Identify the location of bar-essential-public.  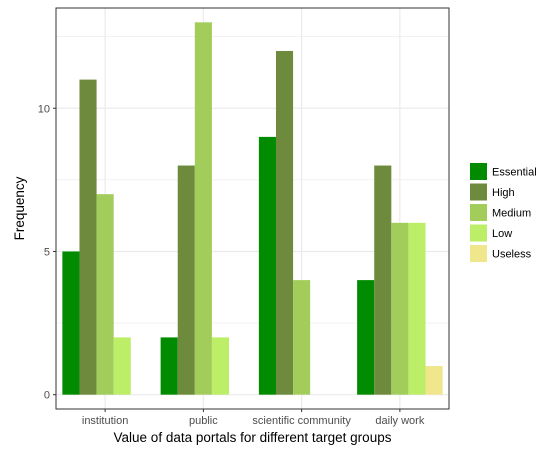
(169, 366).